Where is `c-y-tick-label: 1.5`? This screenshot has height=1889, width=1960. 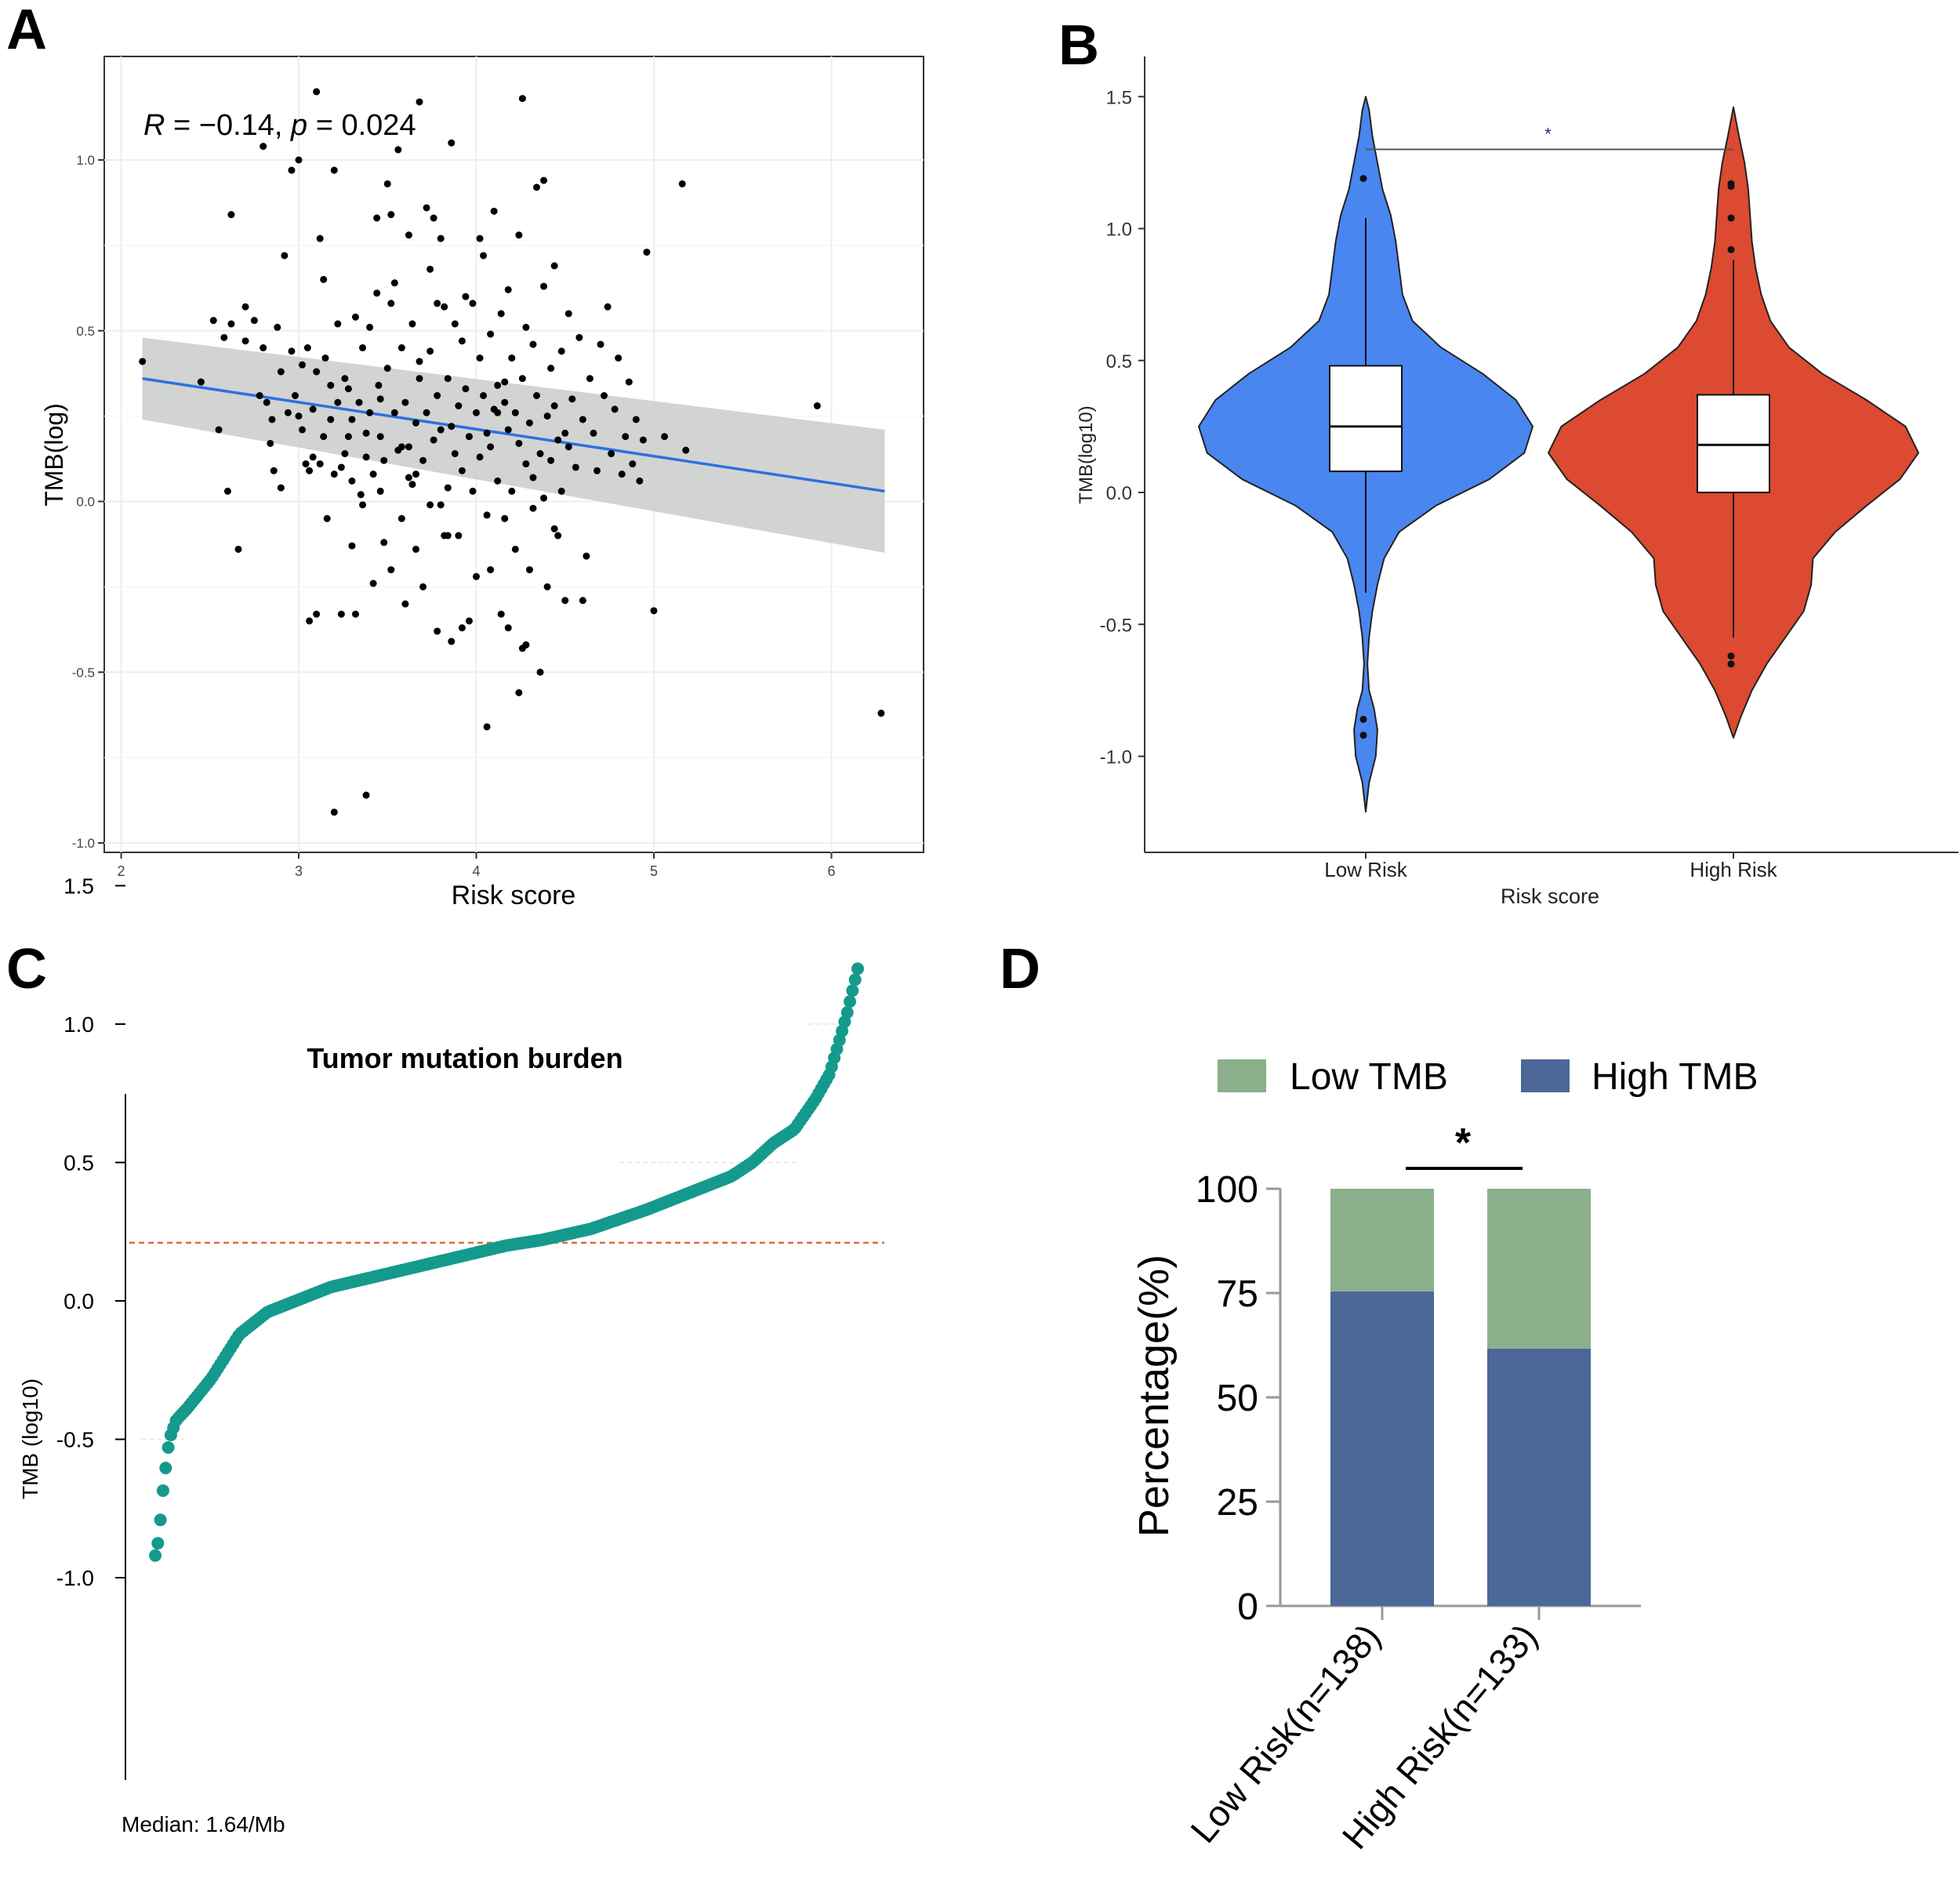 c-y-tick-label: 1.5 is located at coordinates (79, 886).